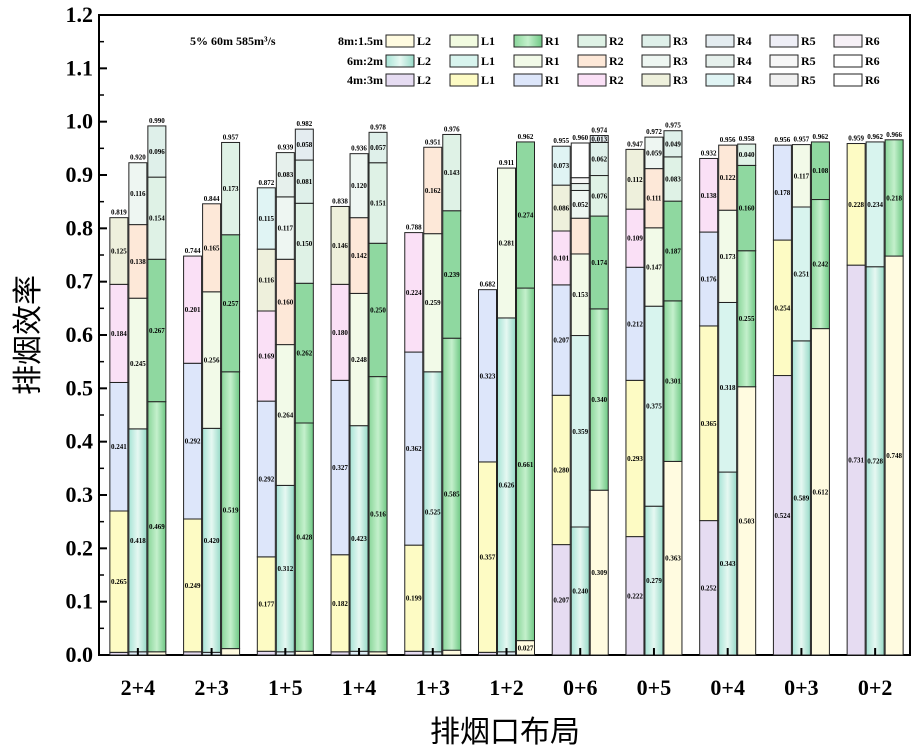 The height and width of the screenshot is (756, 921). Describe the element at coordinates (728, 388) in the screenshot. I see `segment-value-label: 0.318` at that location.